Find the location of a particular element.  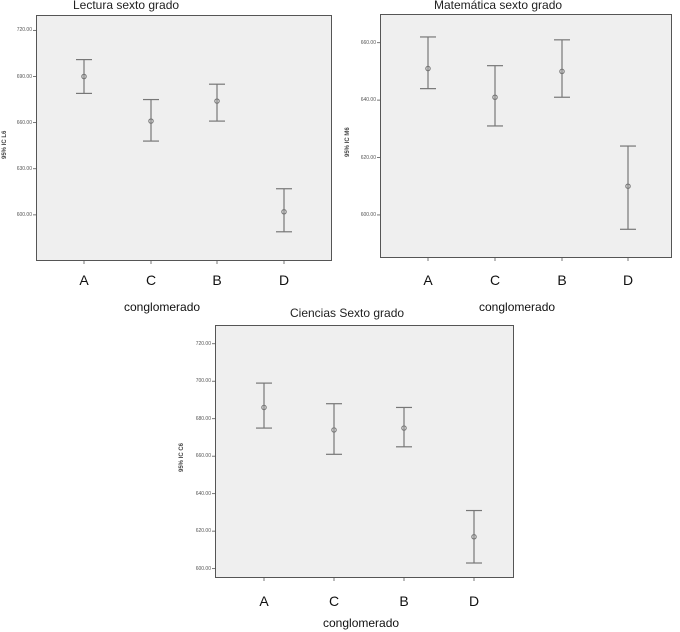

chart-title: Lectura sexto grado is located at coordinates (126, 6).